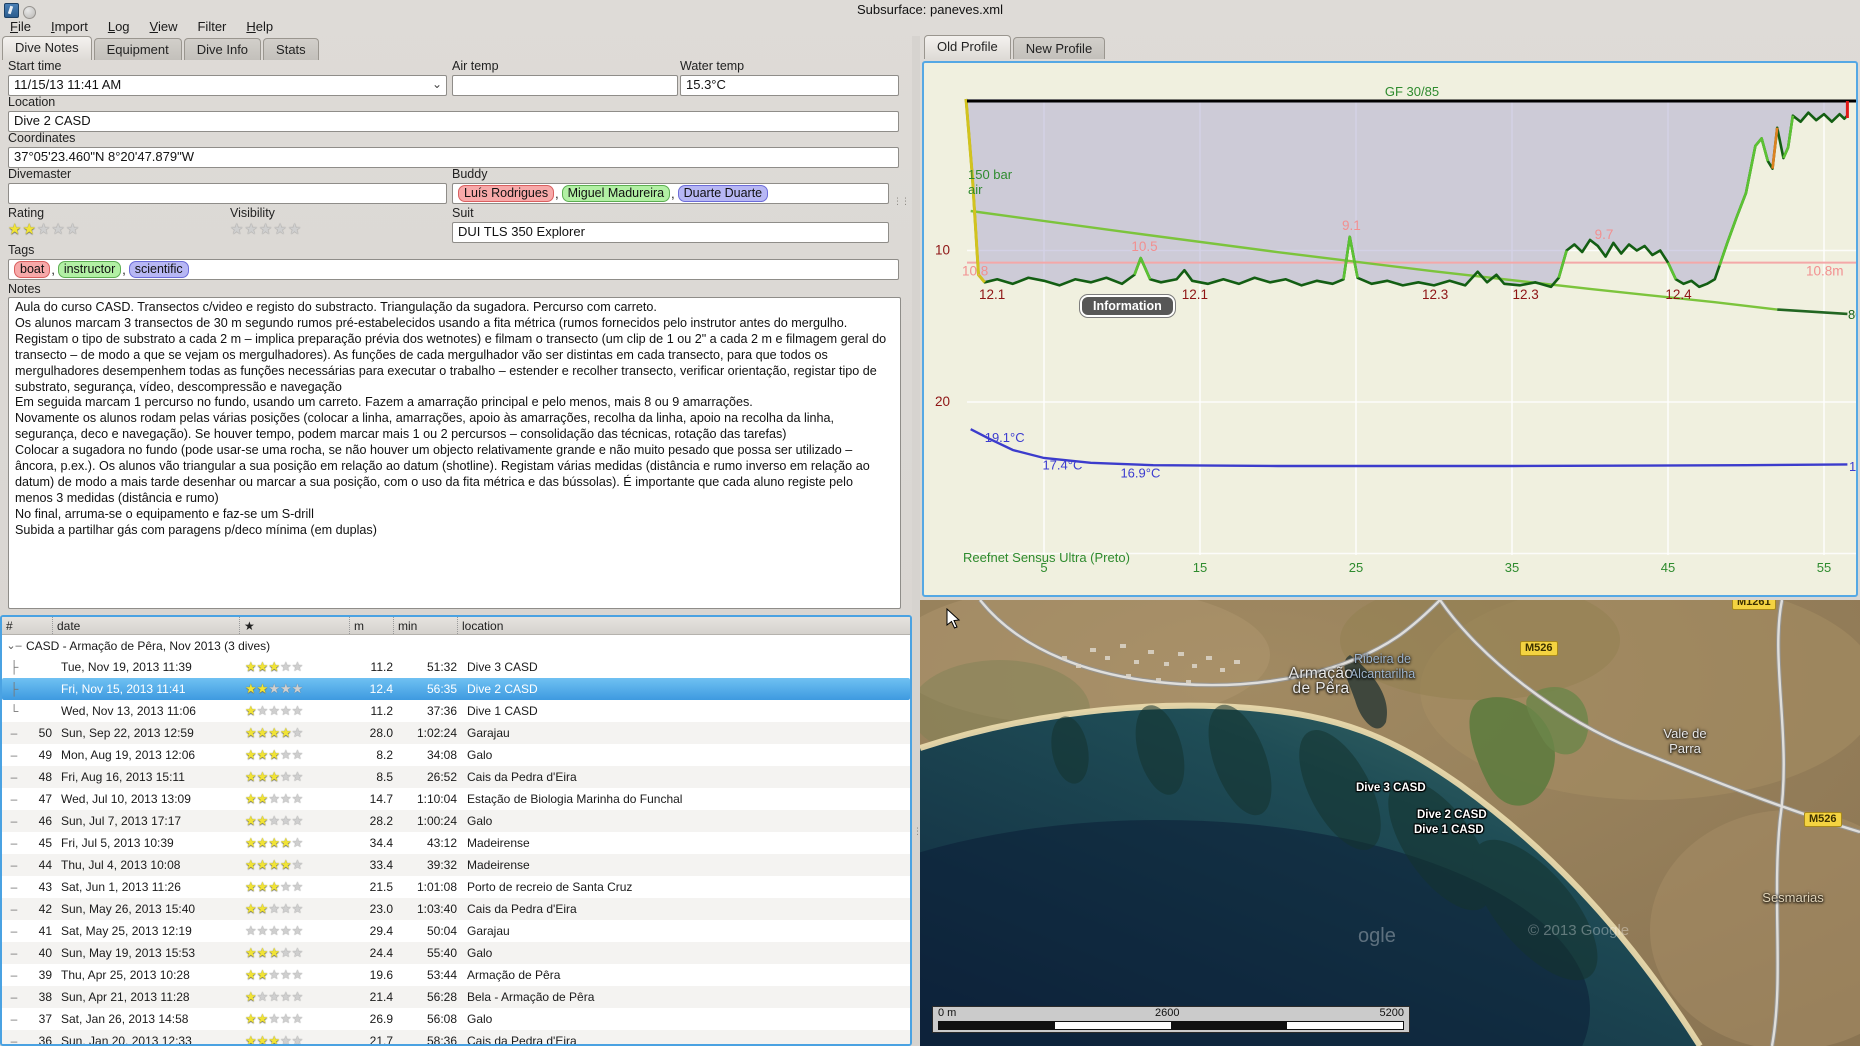 This screenshot has width=1860, height=1046. Describe the element at coordinates (1775, 148) in the screenshot. I see `depth-speed-segment` at that location.